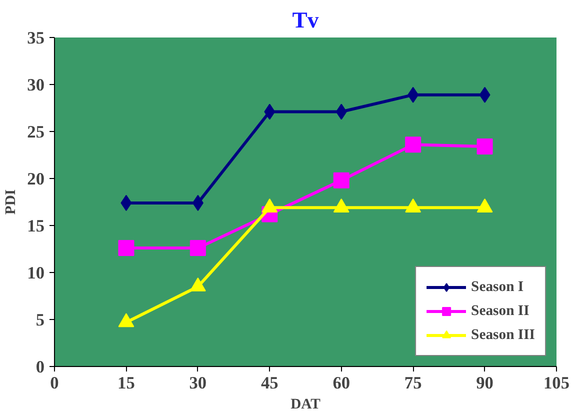 The height and width of the screenshot is (417, 583). Describe the element at coordinates (500, 311) in the screenshot. I see `legend-label: Season II` at that location.